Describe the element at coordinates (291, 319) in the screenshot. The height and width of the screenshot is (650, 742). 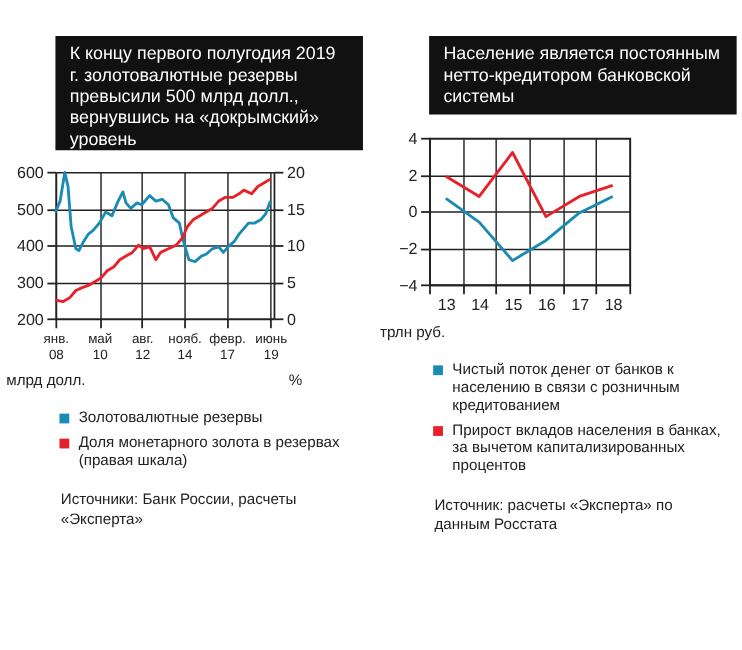
I see `y2-tick-label: 0` at that location.